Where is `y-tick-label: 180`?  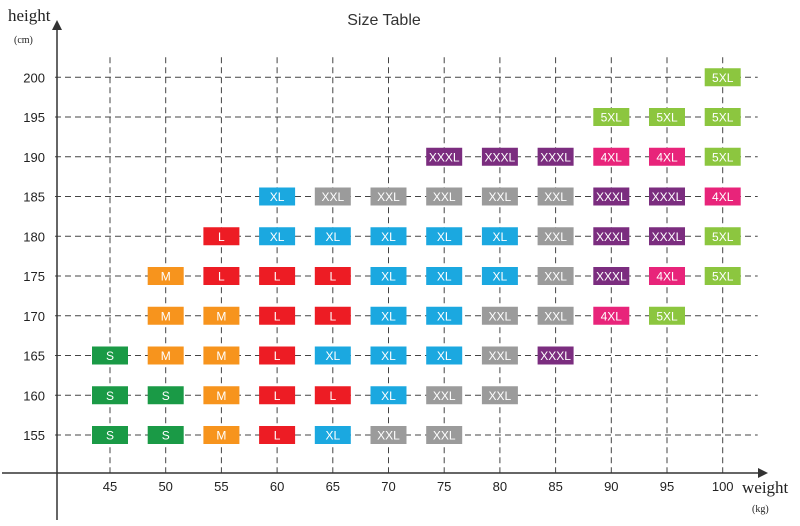
y-tick-label: 180 is located at coordinates (34, 236).